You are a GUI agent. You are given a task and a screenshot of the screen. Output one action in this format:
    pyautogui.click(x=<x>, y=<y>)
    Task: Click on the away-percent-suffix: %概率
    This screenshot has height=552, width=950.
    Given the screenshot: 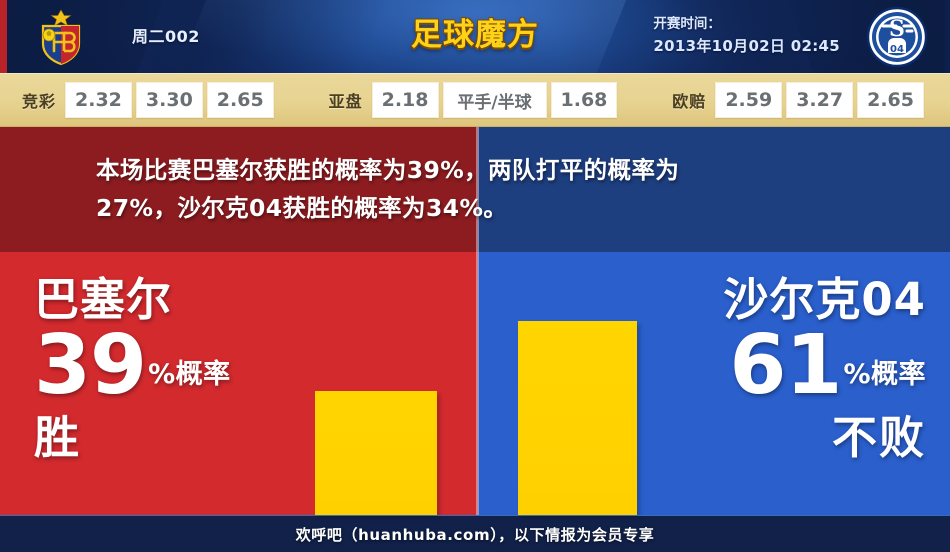 What is the action you would take?
    pyautogui.click(x=884, y=375)
    